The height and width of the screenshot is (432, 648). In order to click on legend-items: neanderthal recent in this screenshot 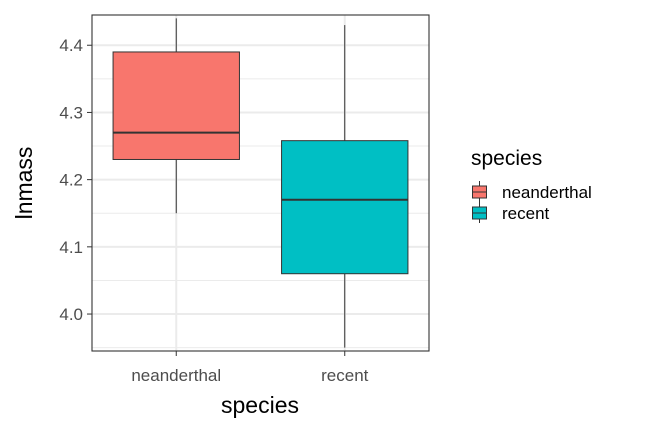, I will do `click(532, 202)`.